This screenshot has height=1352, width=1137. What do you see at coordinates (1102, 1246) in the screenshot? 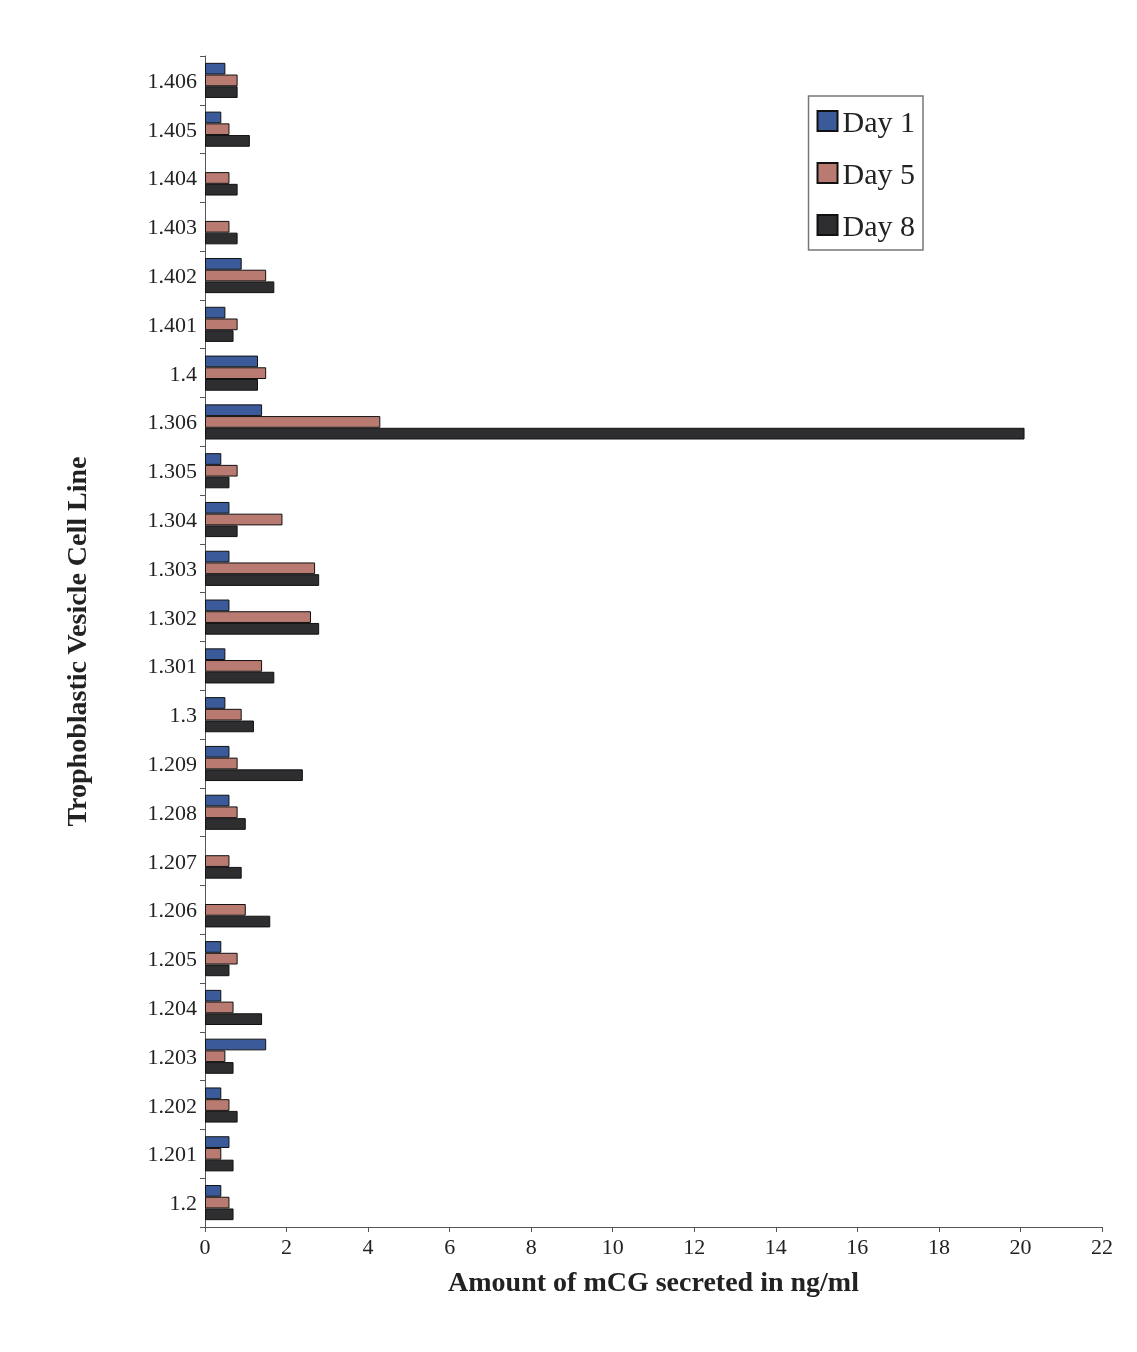
I see `x-tick-label: 22` at bounding box center [1102, 1246].